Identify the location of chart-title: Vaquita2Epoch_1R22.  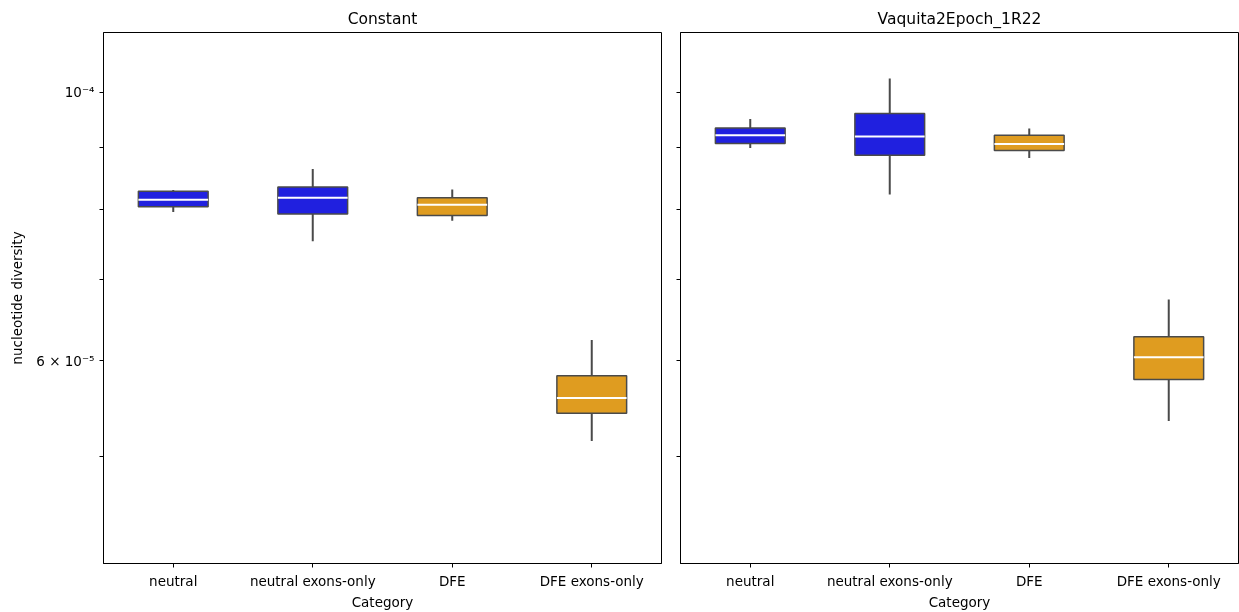
(959, 19).